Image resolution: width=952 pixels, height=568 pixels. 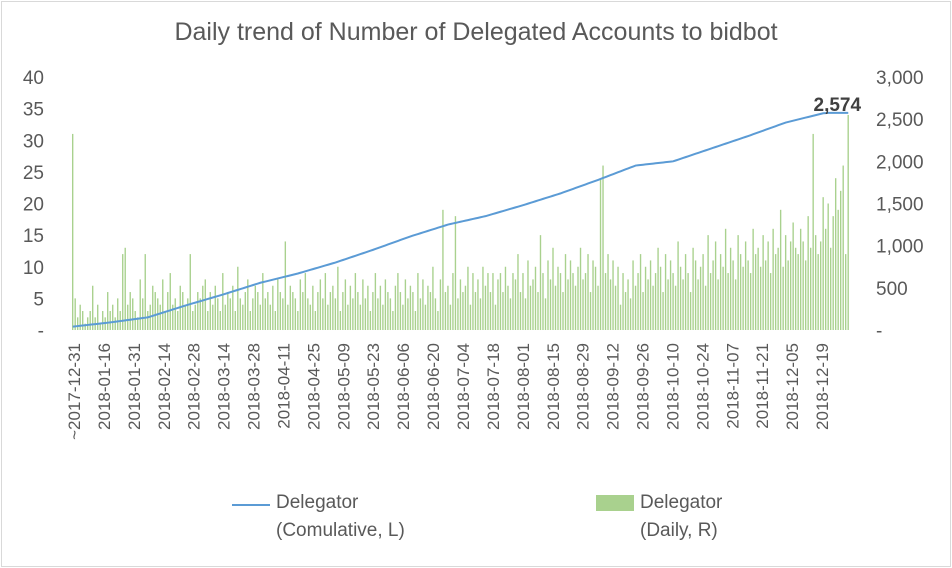 What do you see at coordinates (673, 386) in the screenshot?
I see `x-axis-tick: 2018-10-10` at bounding box center [673, 386].